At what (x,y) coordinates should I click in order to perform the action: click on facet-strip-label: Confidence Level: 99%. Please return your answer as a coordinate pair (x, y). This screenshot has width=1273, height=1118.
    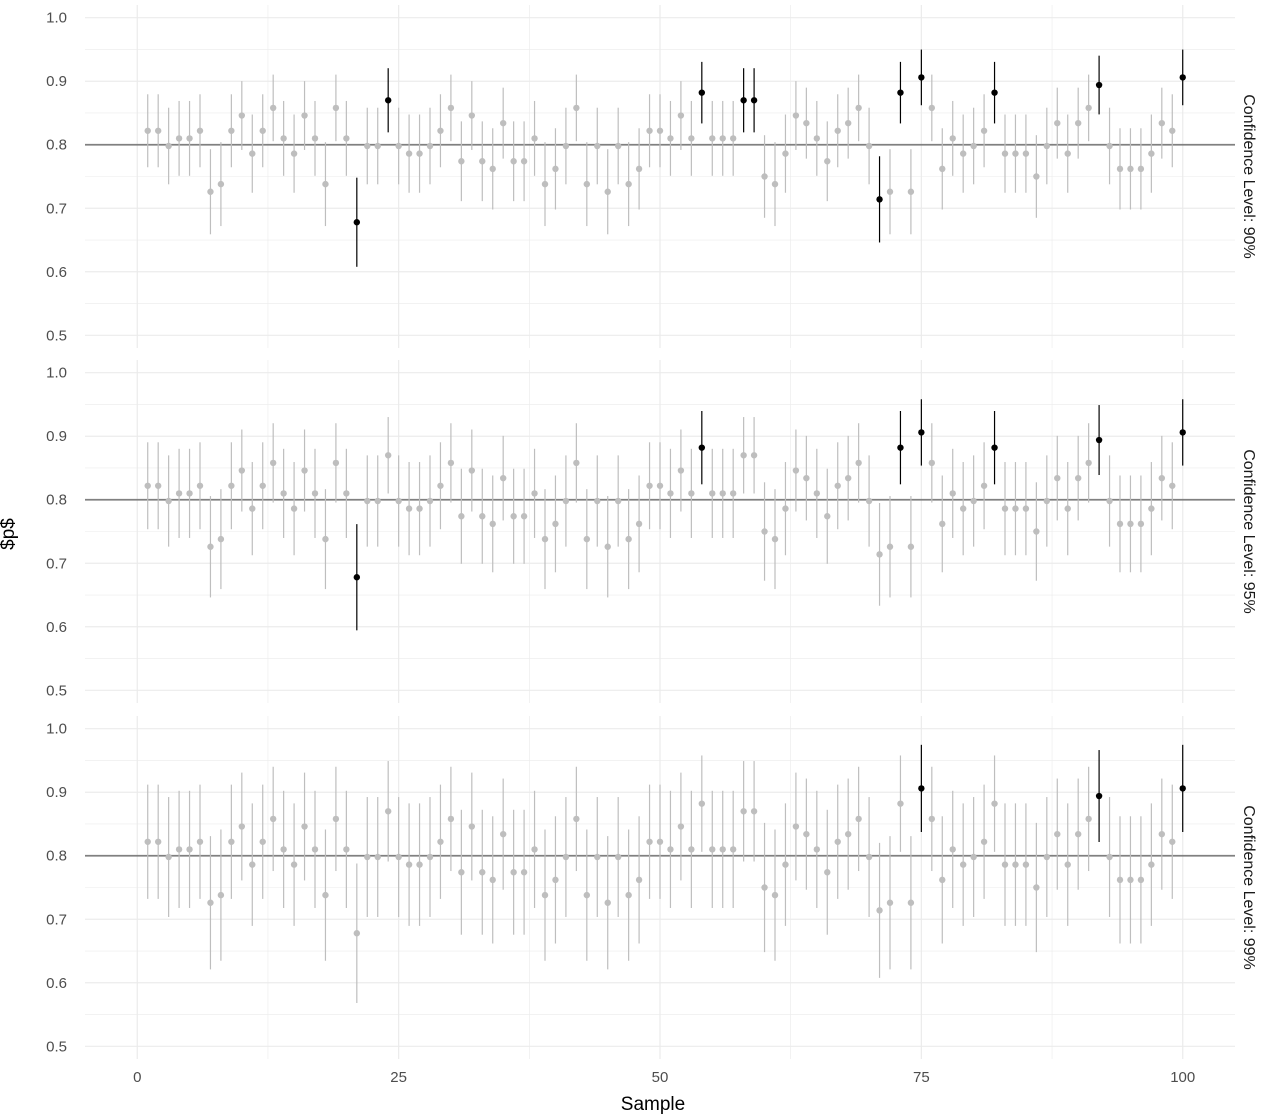
    Looking at the image, I should click on (1248, 887).